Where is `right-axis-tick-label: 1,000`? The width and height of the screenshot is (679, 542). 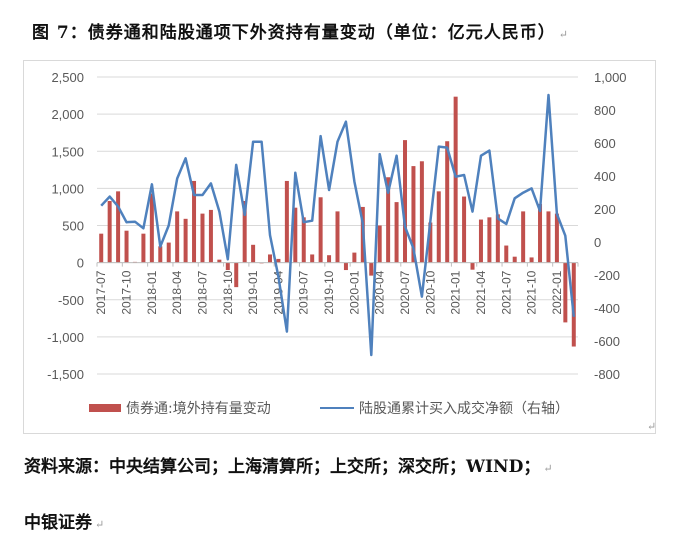 right-axis-tick-label: 1,000 is located at coordinates (610, 77).